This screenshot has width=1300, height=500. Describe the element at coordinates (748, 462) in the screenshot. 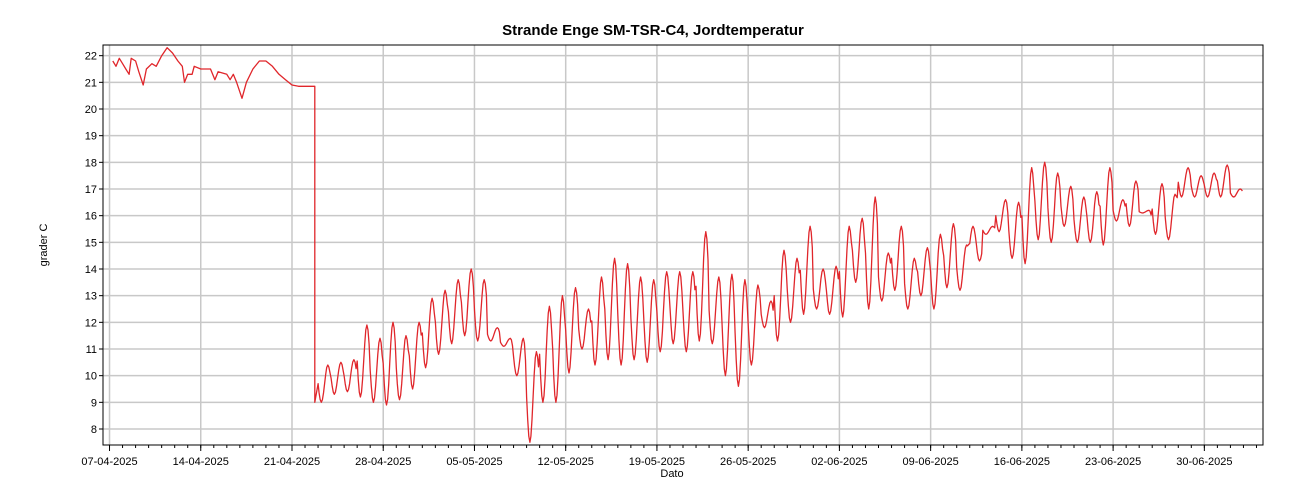

I see `x-tick-label: 26-05-2025` at that location.